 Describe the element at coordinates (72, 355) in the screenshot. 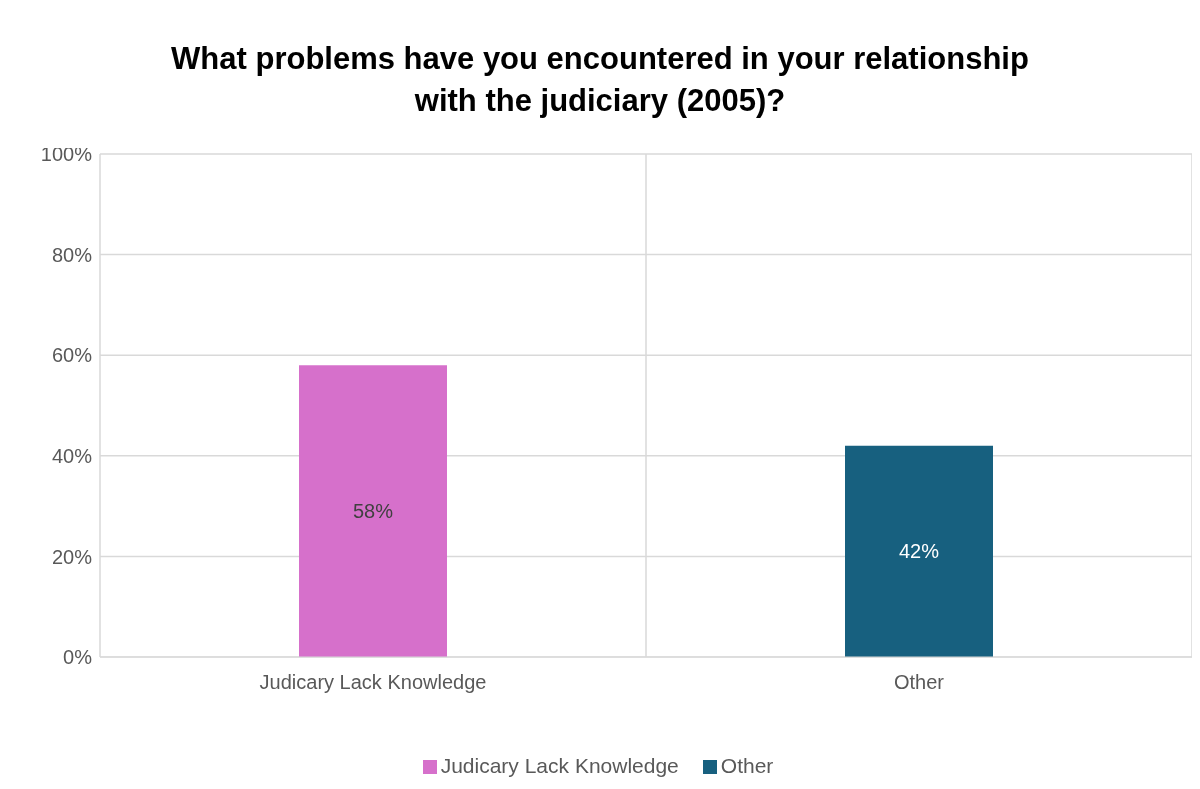

I see `y-tick-label: 60%` at that location.